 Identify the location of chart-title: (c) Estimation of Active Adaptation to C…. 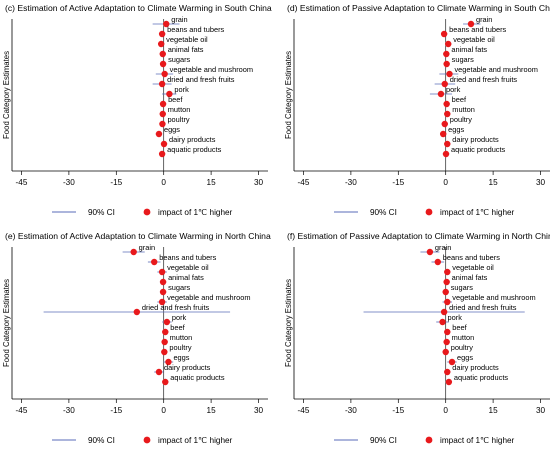
(138, 8).